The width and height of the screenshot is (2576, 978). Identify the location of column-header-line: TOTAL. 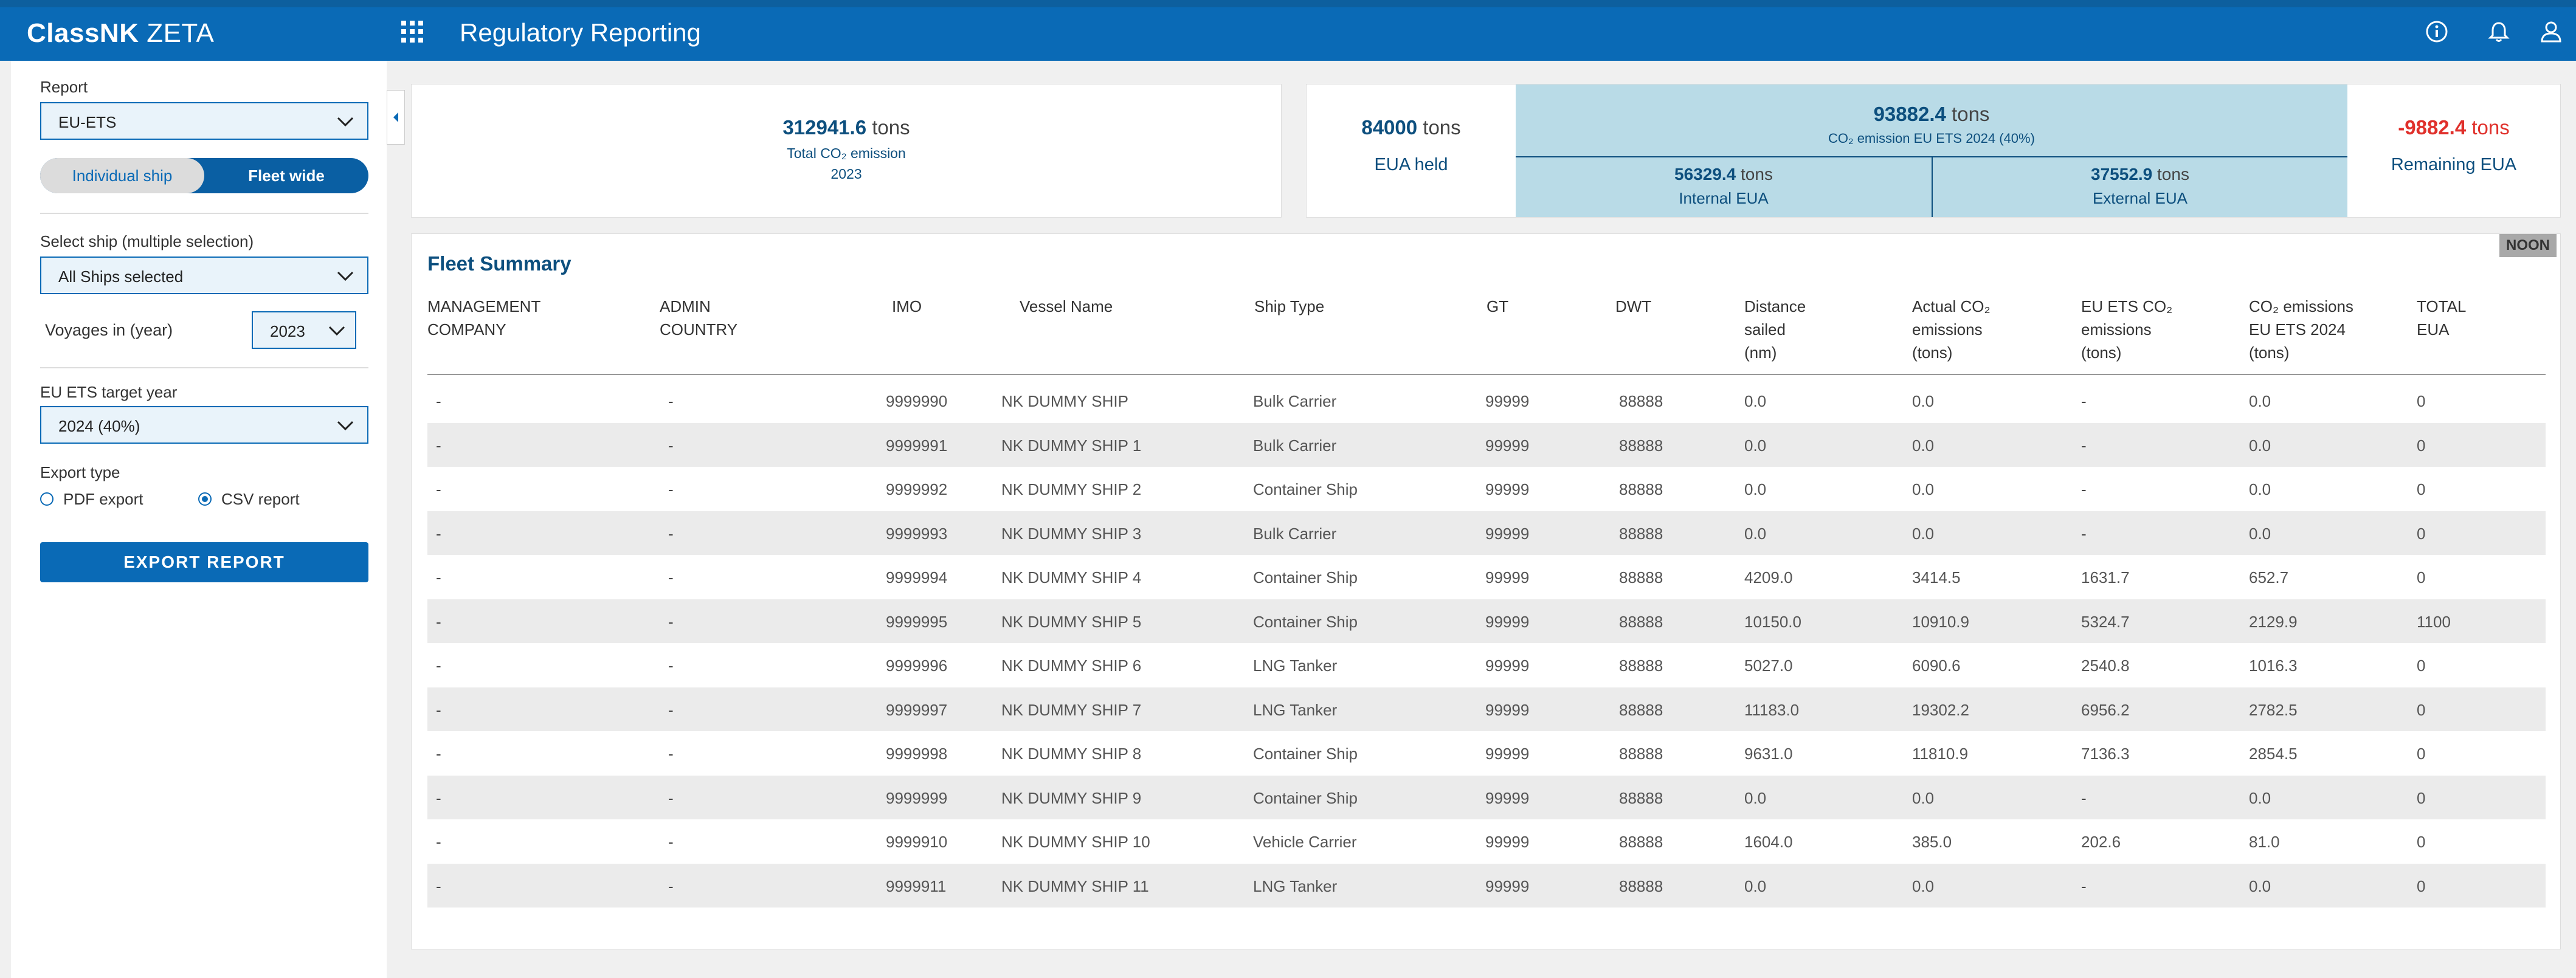
(2442, 306).